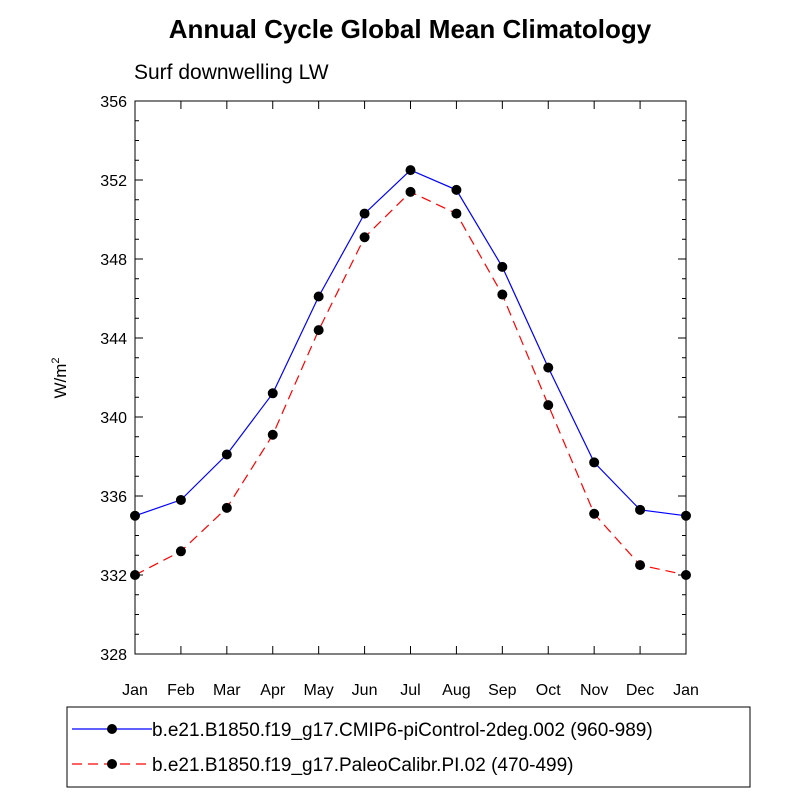 This screenshot has height=800, width=800. I want to click on y-tick-label: 340, so click(113, 418).